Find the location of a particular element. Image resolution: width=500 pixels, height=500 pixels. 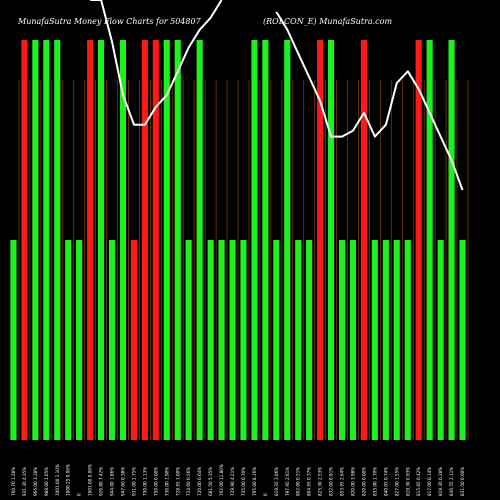

x-tick-label: 832.00 0.81% is located at coordinates (331, 481).